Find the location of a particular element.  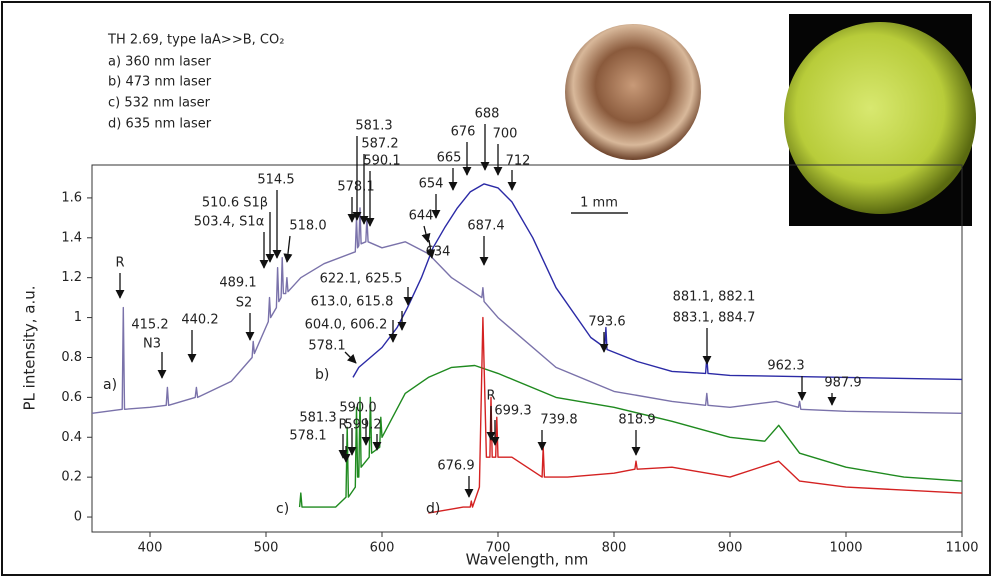

legend-entry: a) 360 nm laser is located at coordinates (160, 62).